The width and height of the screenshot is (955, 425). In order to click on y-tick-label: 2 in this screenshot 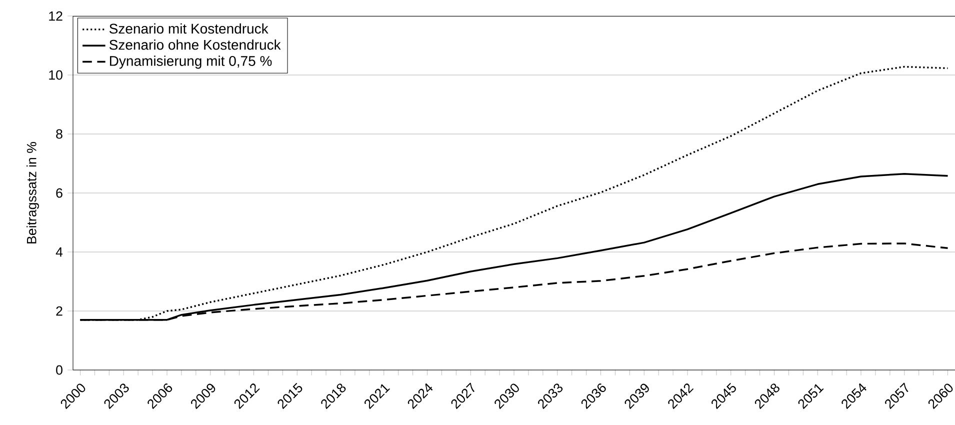, I will do `click(59, 311)`.